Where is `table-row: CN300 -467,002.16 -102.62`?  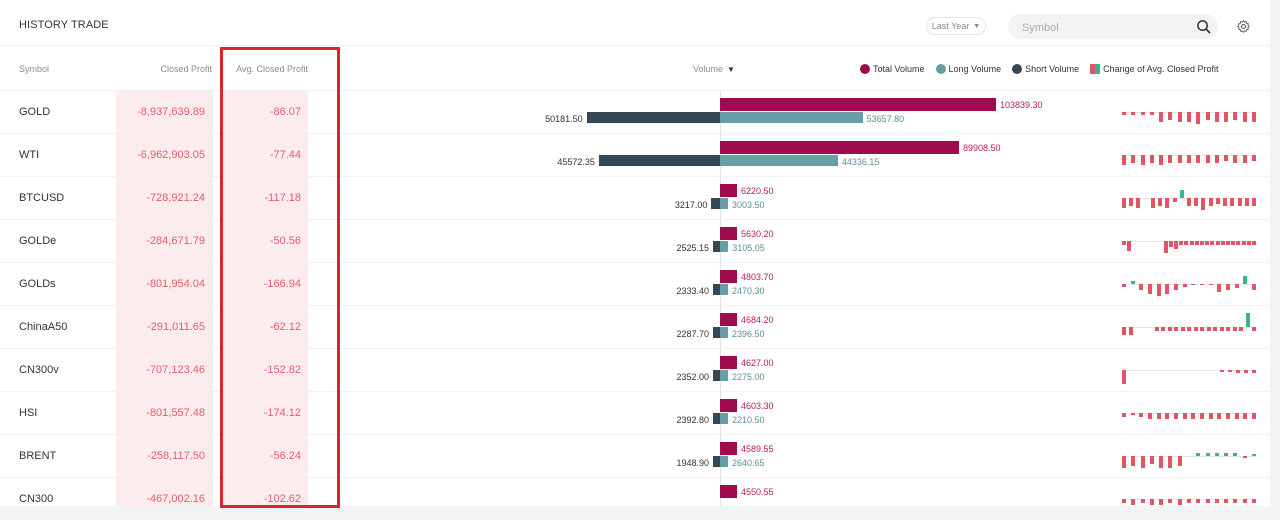
table-row: CN300 -467,002.16 -102.62 is located at coordinates (635, 498).